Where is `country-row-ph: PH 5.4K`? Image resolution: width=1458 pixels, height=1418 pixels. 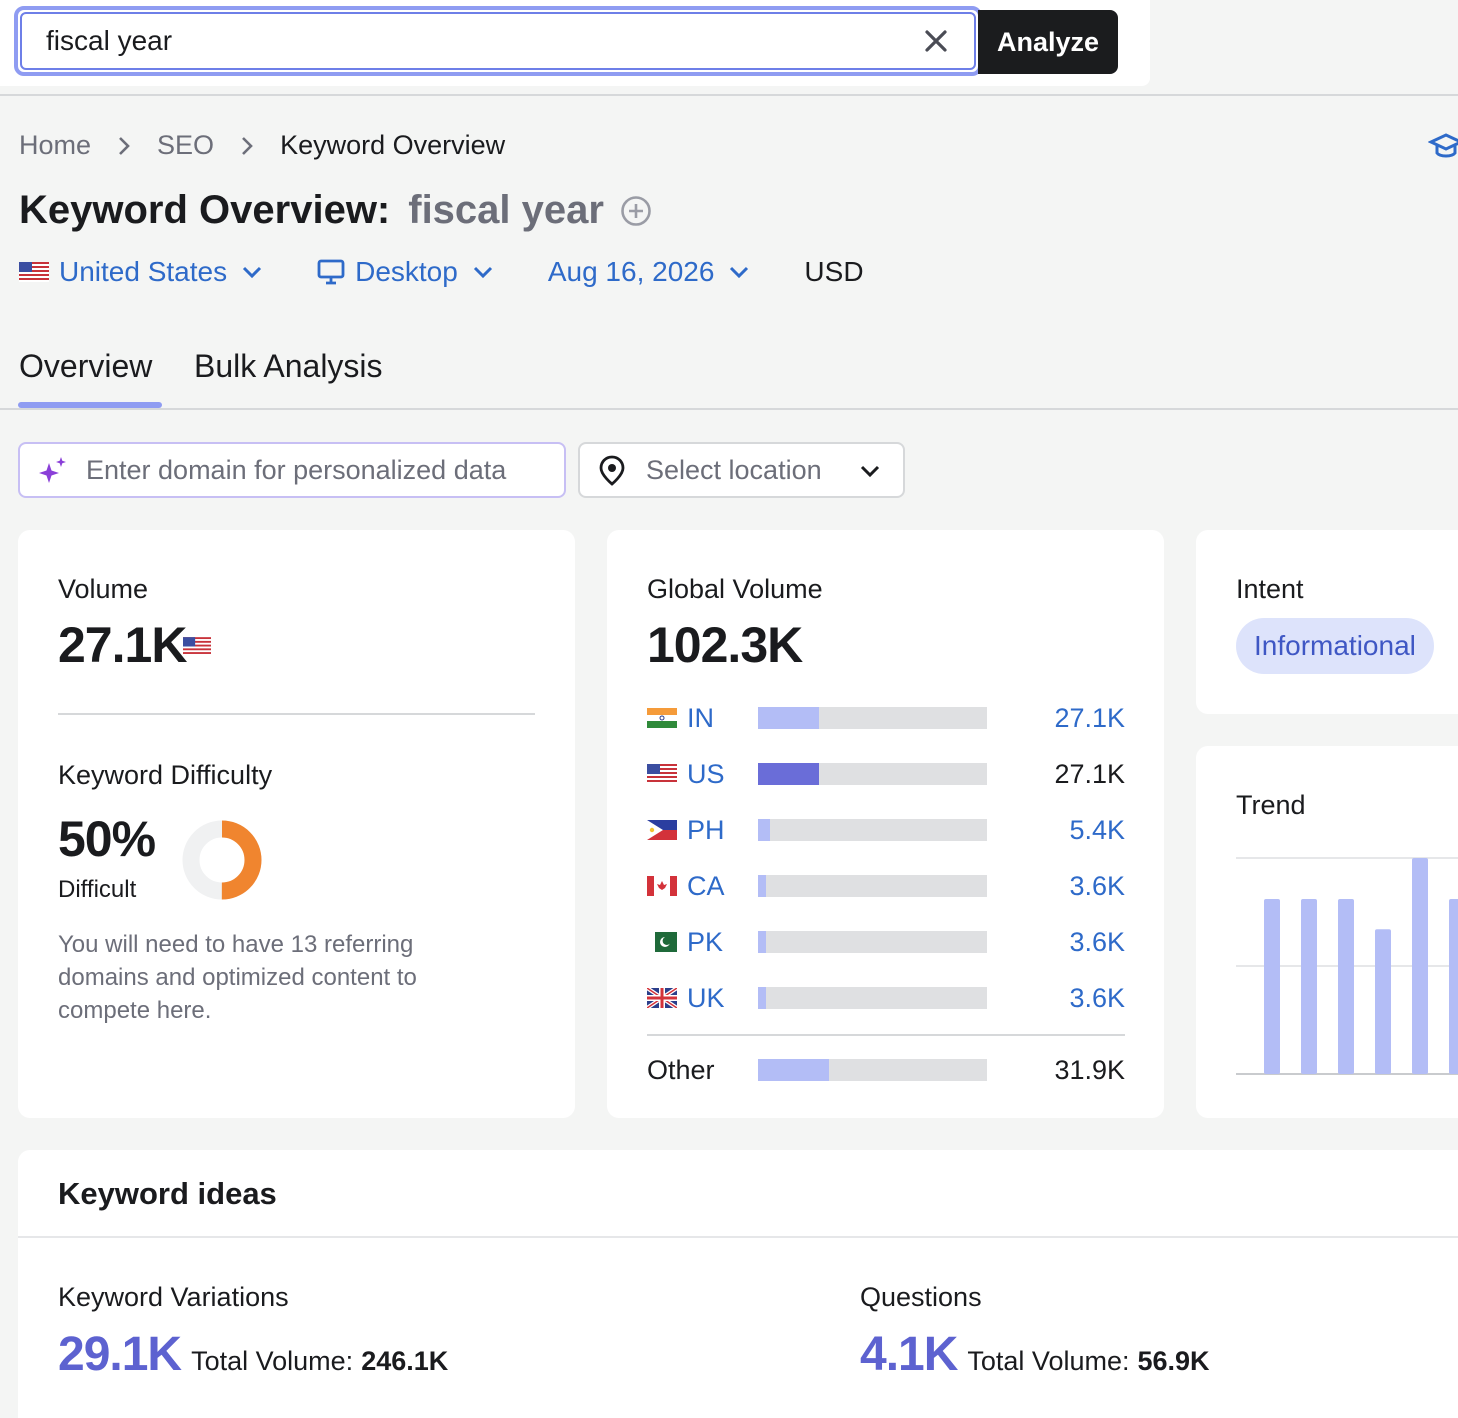 country-row-ph: PH 5.4K is located at coordinates (886, 830).